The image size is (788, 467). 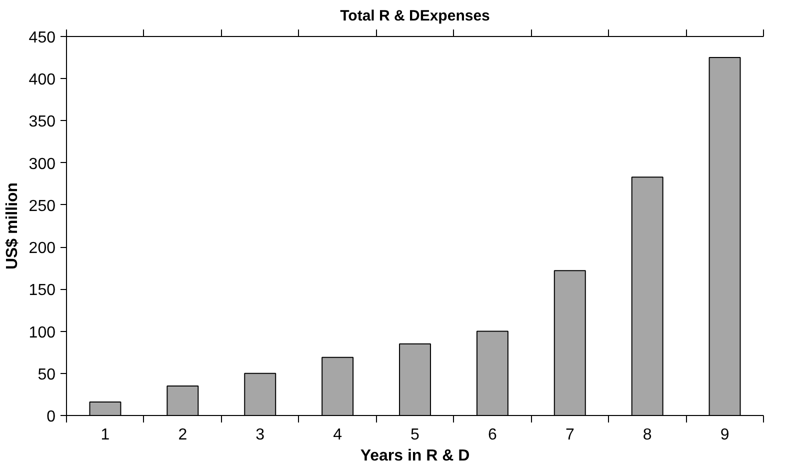 What do you see at coordinates (569, 435) in the screenshot?
I see `x-tick-label: 7` at bounding box center [569, 435].